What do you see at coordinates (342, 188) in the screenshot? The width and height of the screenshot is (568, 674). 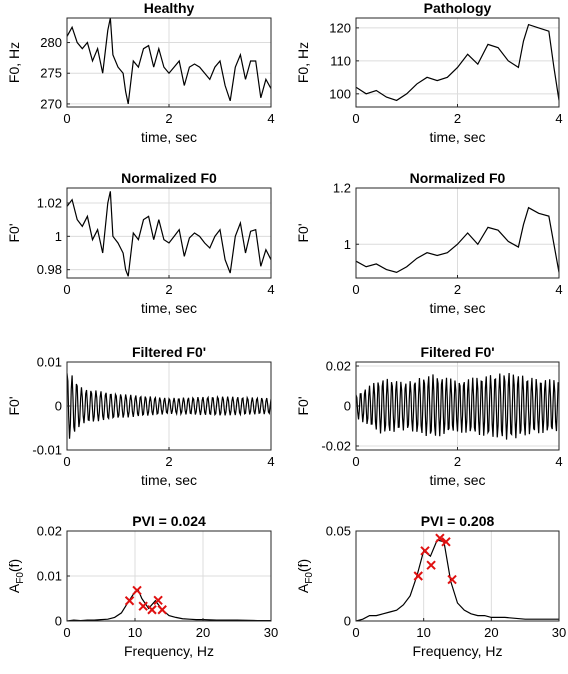 I see `y-tick-label: 1.2` at bounding box center [342, 188].